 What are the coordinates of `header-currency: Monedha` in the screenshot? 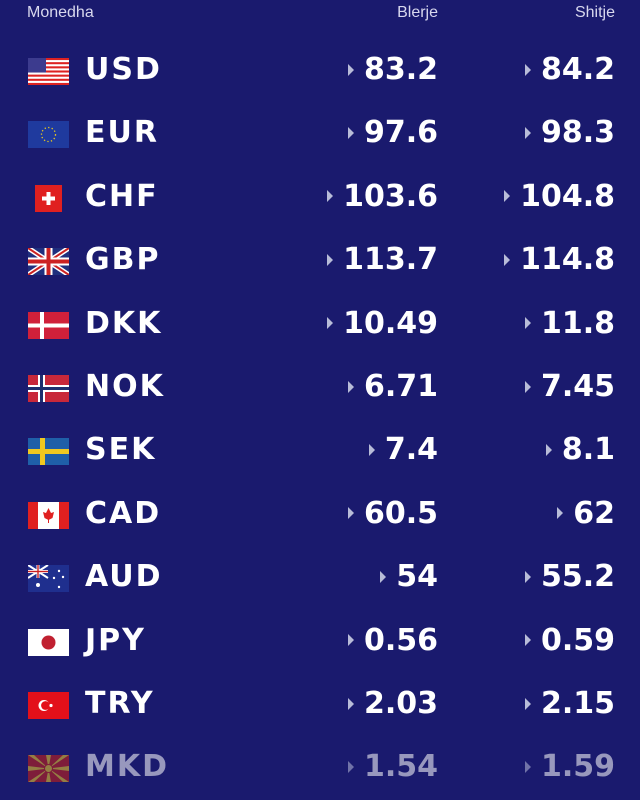 It's located at (60, 12).